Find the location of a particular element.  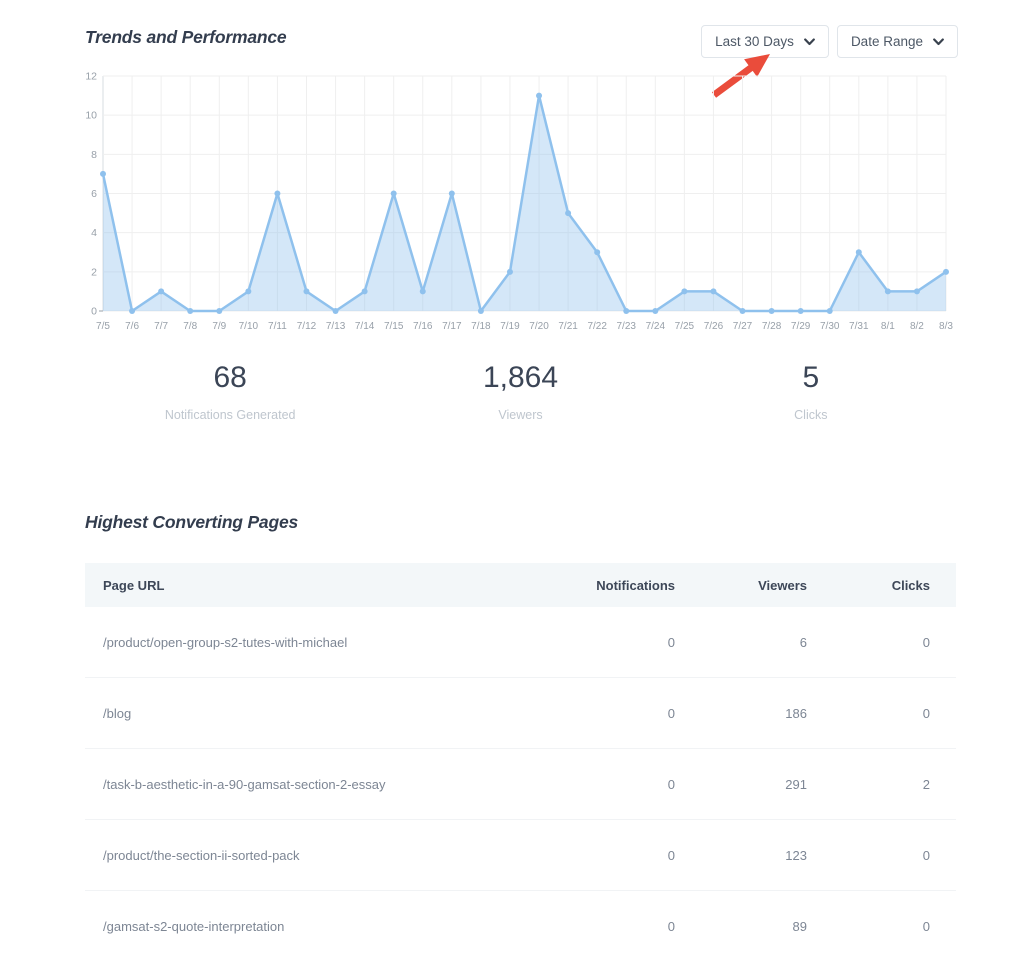

x-axis-tick-label: 7/21 is located at coordinates (568, 326).